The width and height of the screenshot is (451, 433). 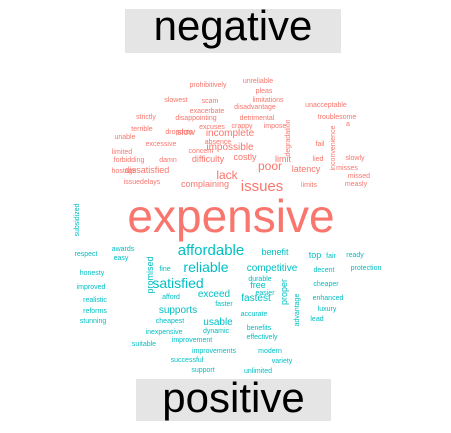 I want to click on word-negative-forbidding: forbidding, so click(x=129, y=160).